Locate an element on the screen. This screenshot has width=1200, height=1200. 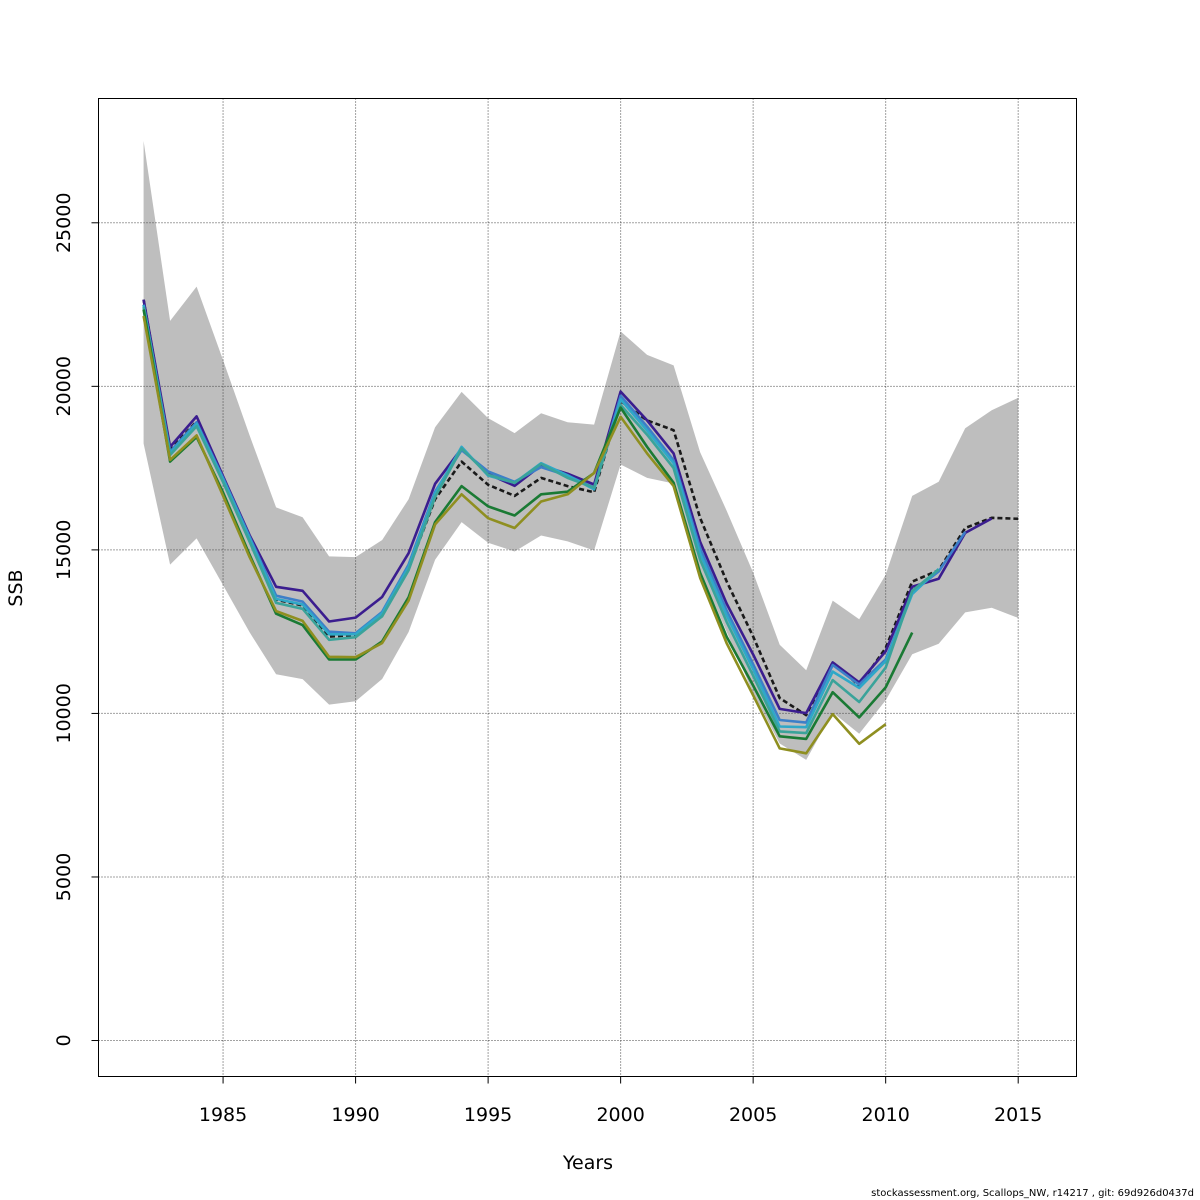
y-tick-label-20000: 20000 is located at coordinates (64, 386).